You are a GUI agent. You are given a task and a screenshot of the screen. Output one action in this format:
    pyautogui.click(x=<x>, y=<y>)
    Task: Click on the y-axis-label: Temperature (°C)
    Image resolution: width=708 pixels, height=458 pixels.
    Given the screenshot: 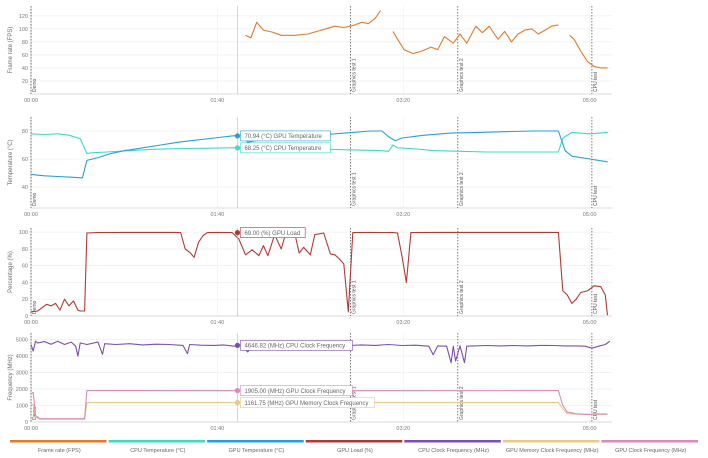 What is the action you would take?
    pyautogui.click(x=11, y=162)
    